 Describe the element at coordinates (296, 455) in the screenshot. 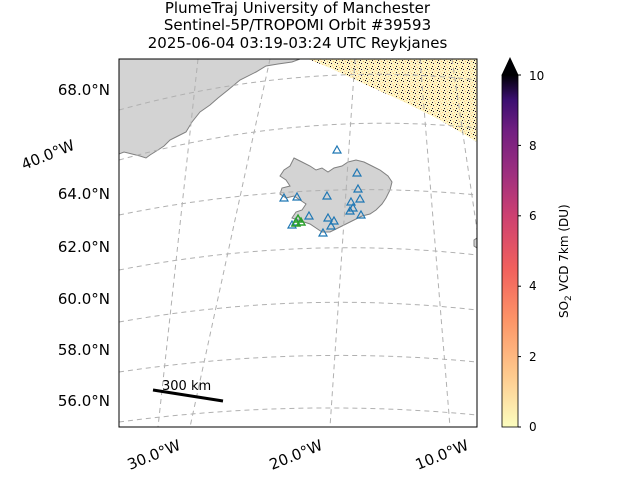

I see `lon-label-20w: 20.0°W` at that location.